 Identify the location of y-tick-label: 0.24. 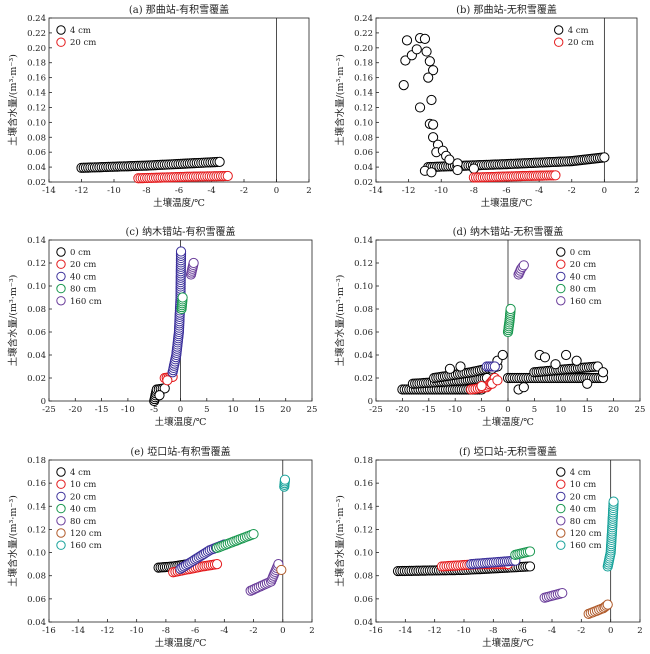
(36, 19).